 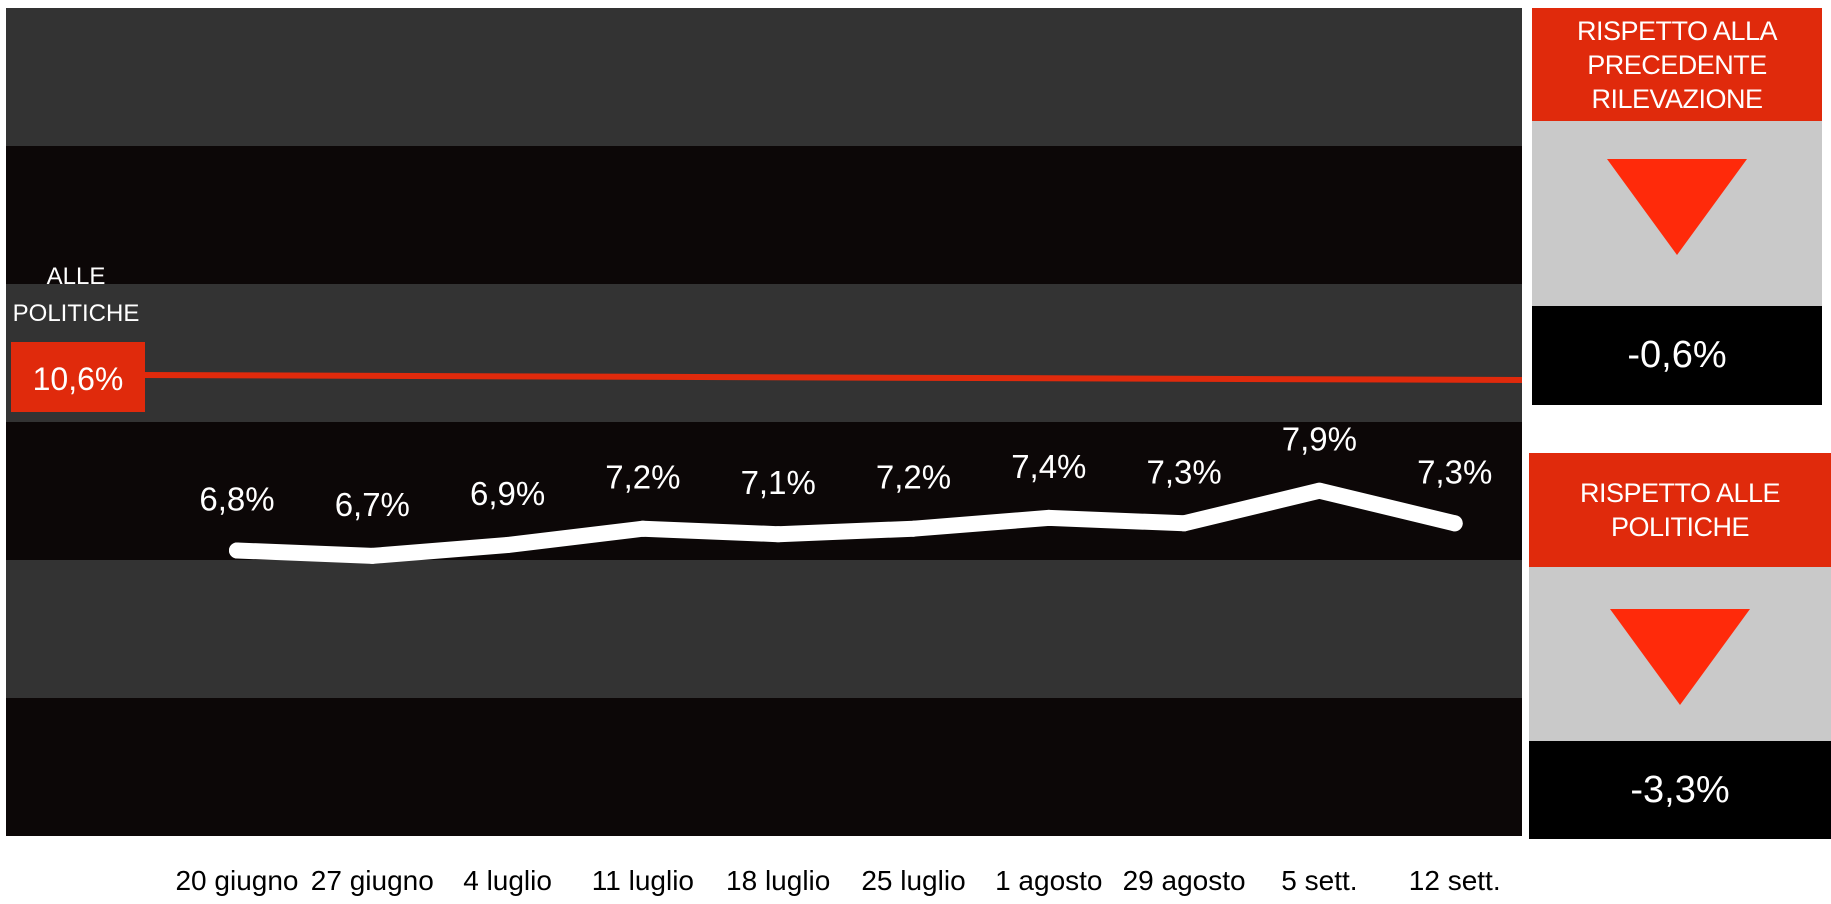 I want to click on panel-title-line: PRECEDENTE RILEVAZIONE, so click(x=1677, y=81).